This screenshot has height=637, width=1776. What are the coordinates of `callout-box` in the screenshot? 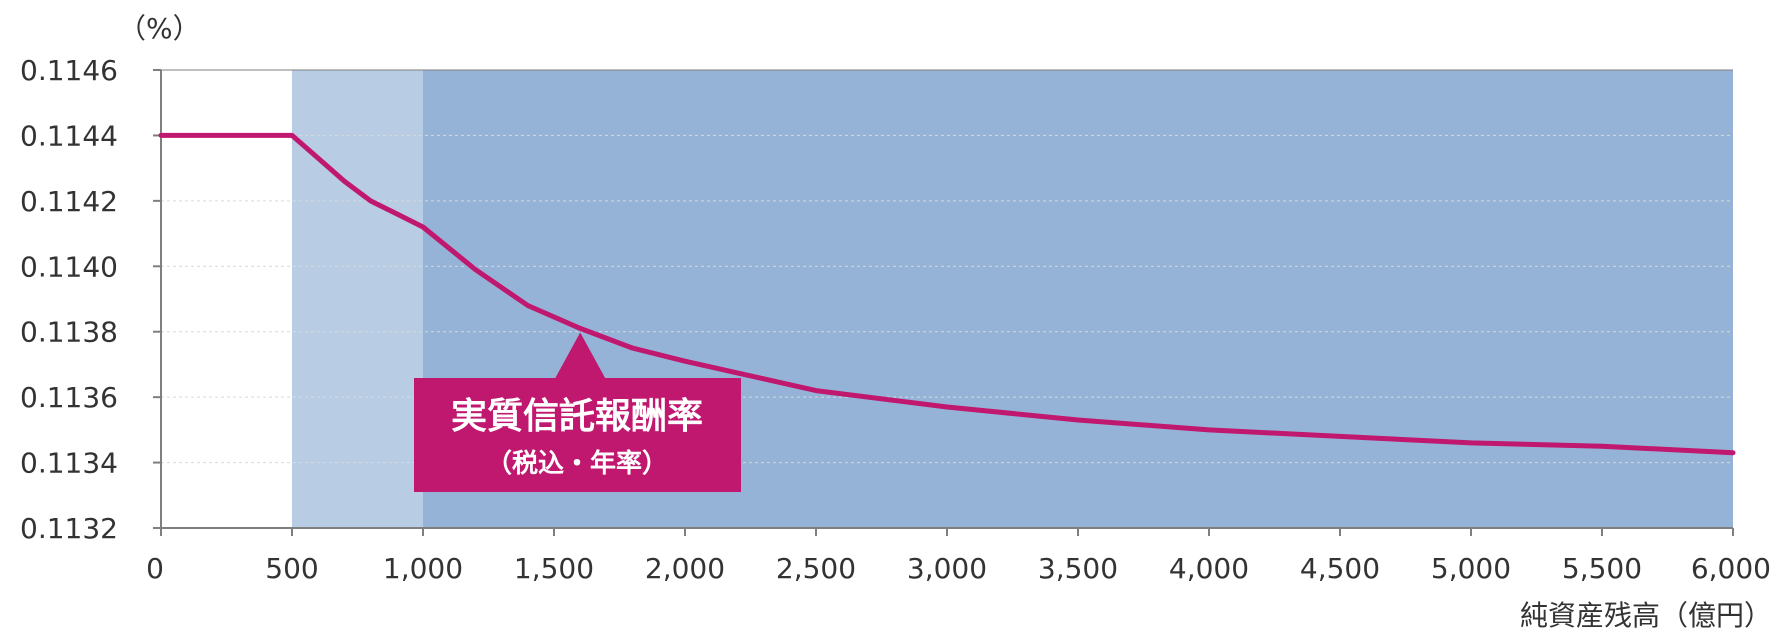 It's located at (577, 435).